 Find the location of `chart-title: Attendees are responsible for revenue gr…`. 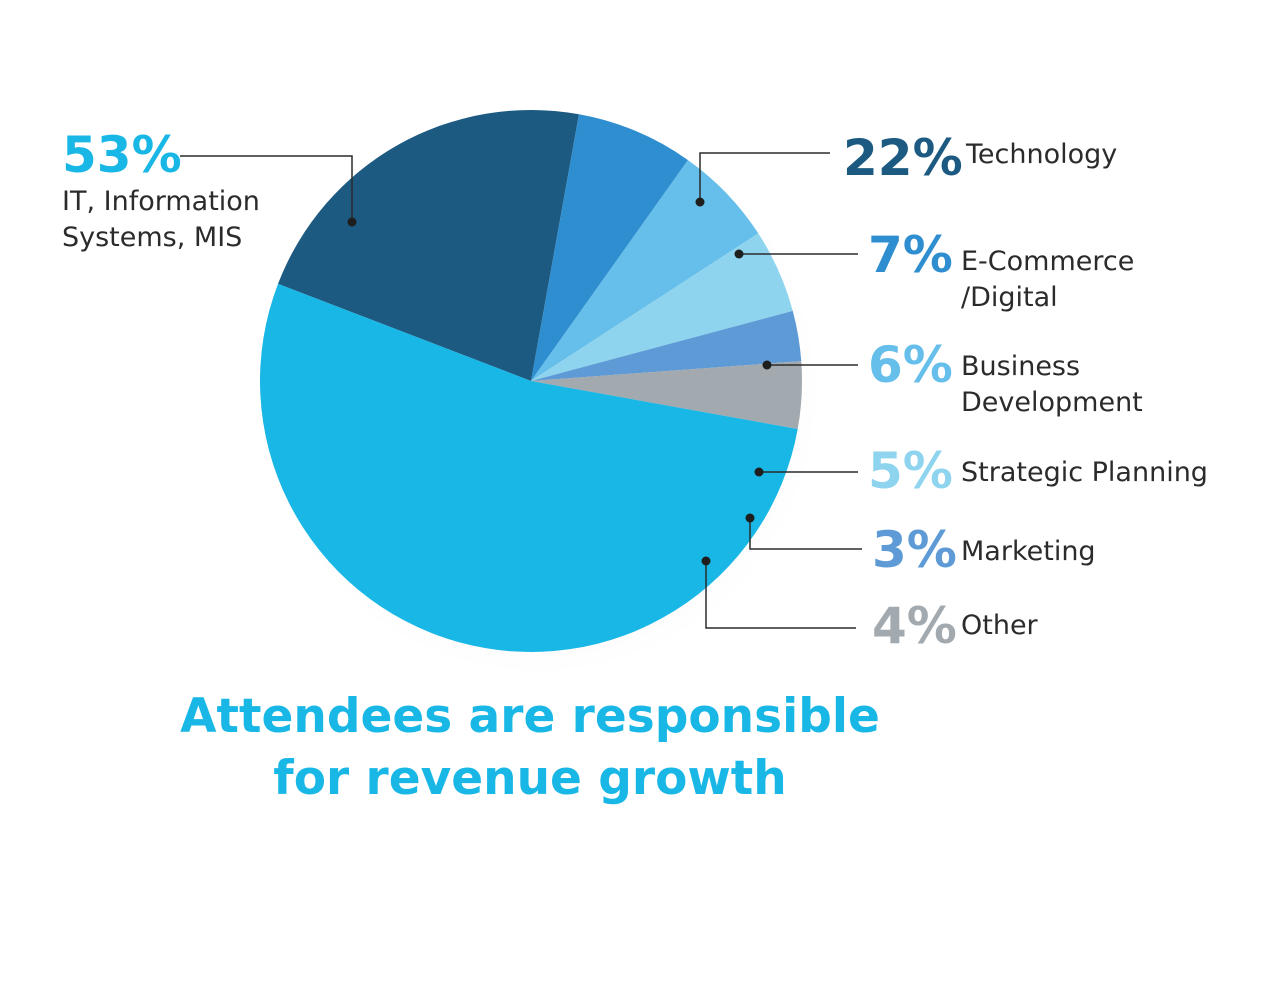

chart-title: Attendees are responsible for revenue gr… is located at coordinates (530, 748).